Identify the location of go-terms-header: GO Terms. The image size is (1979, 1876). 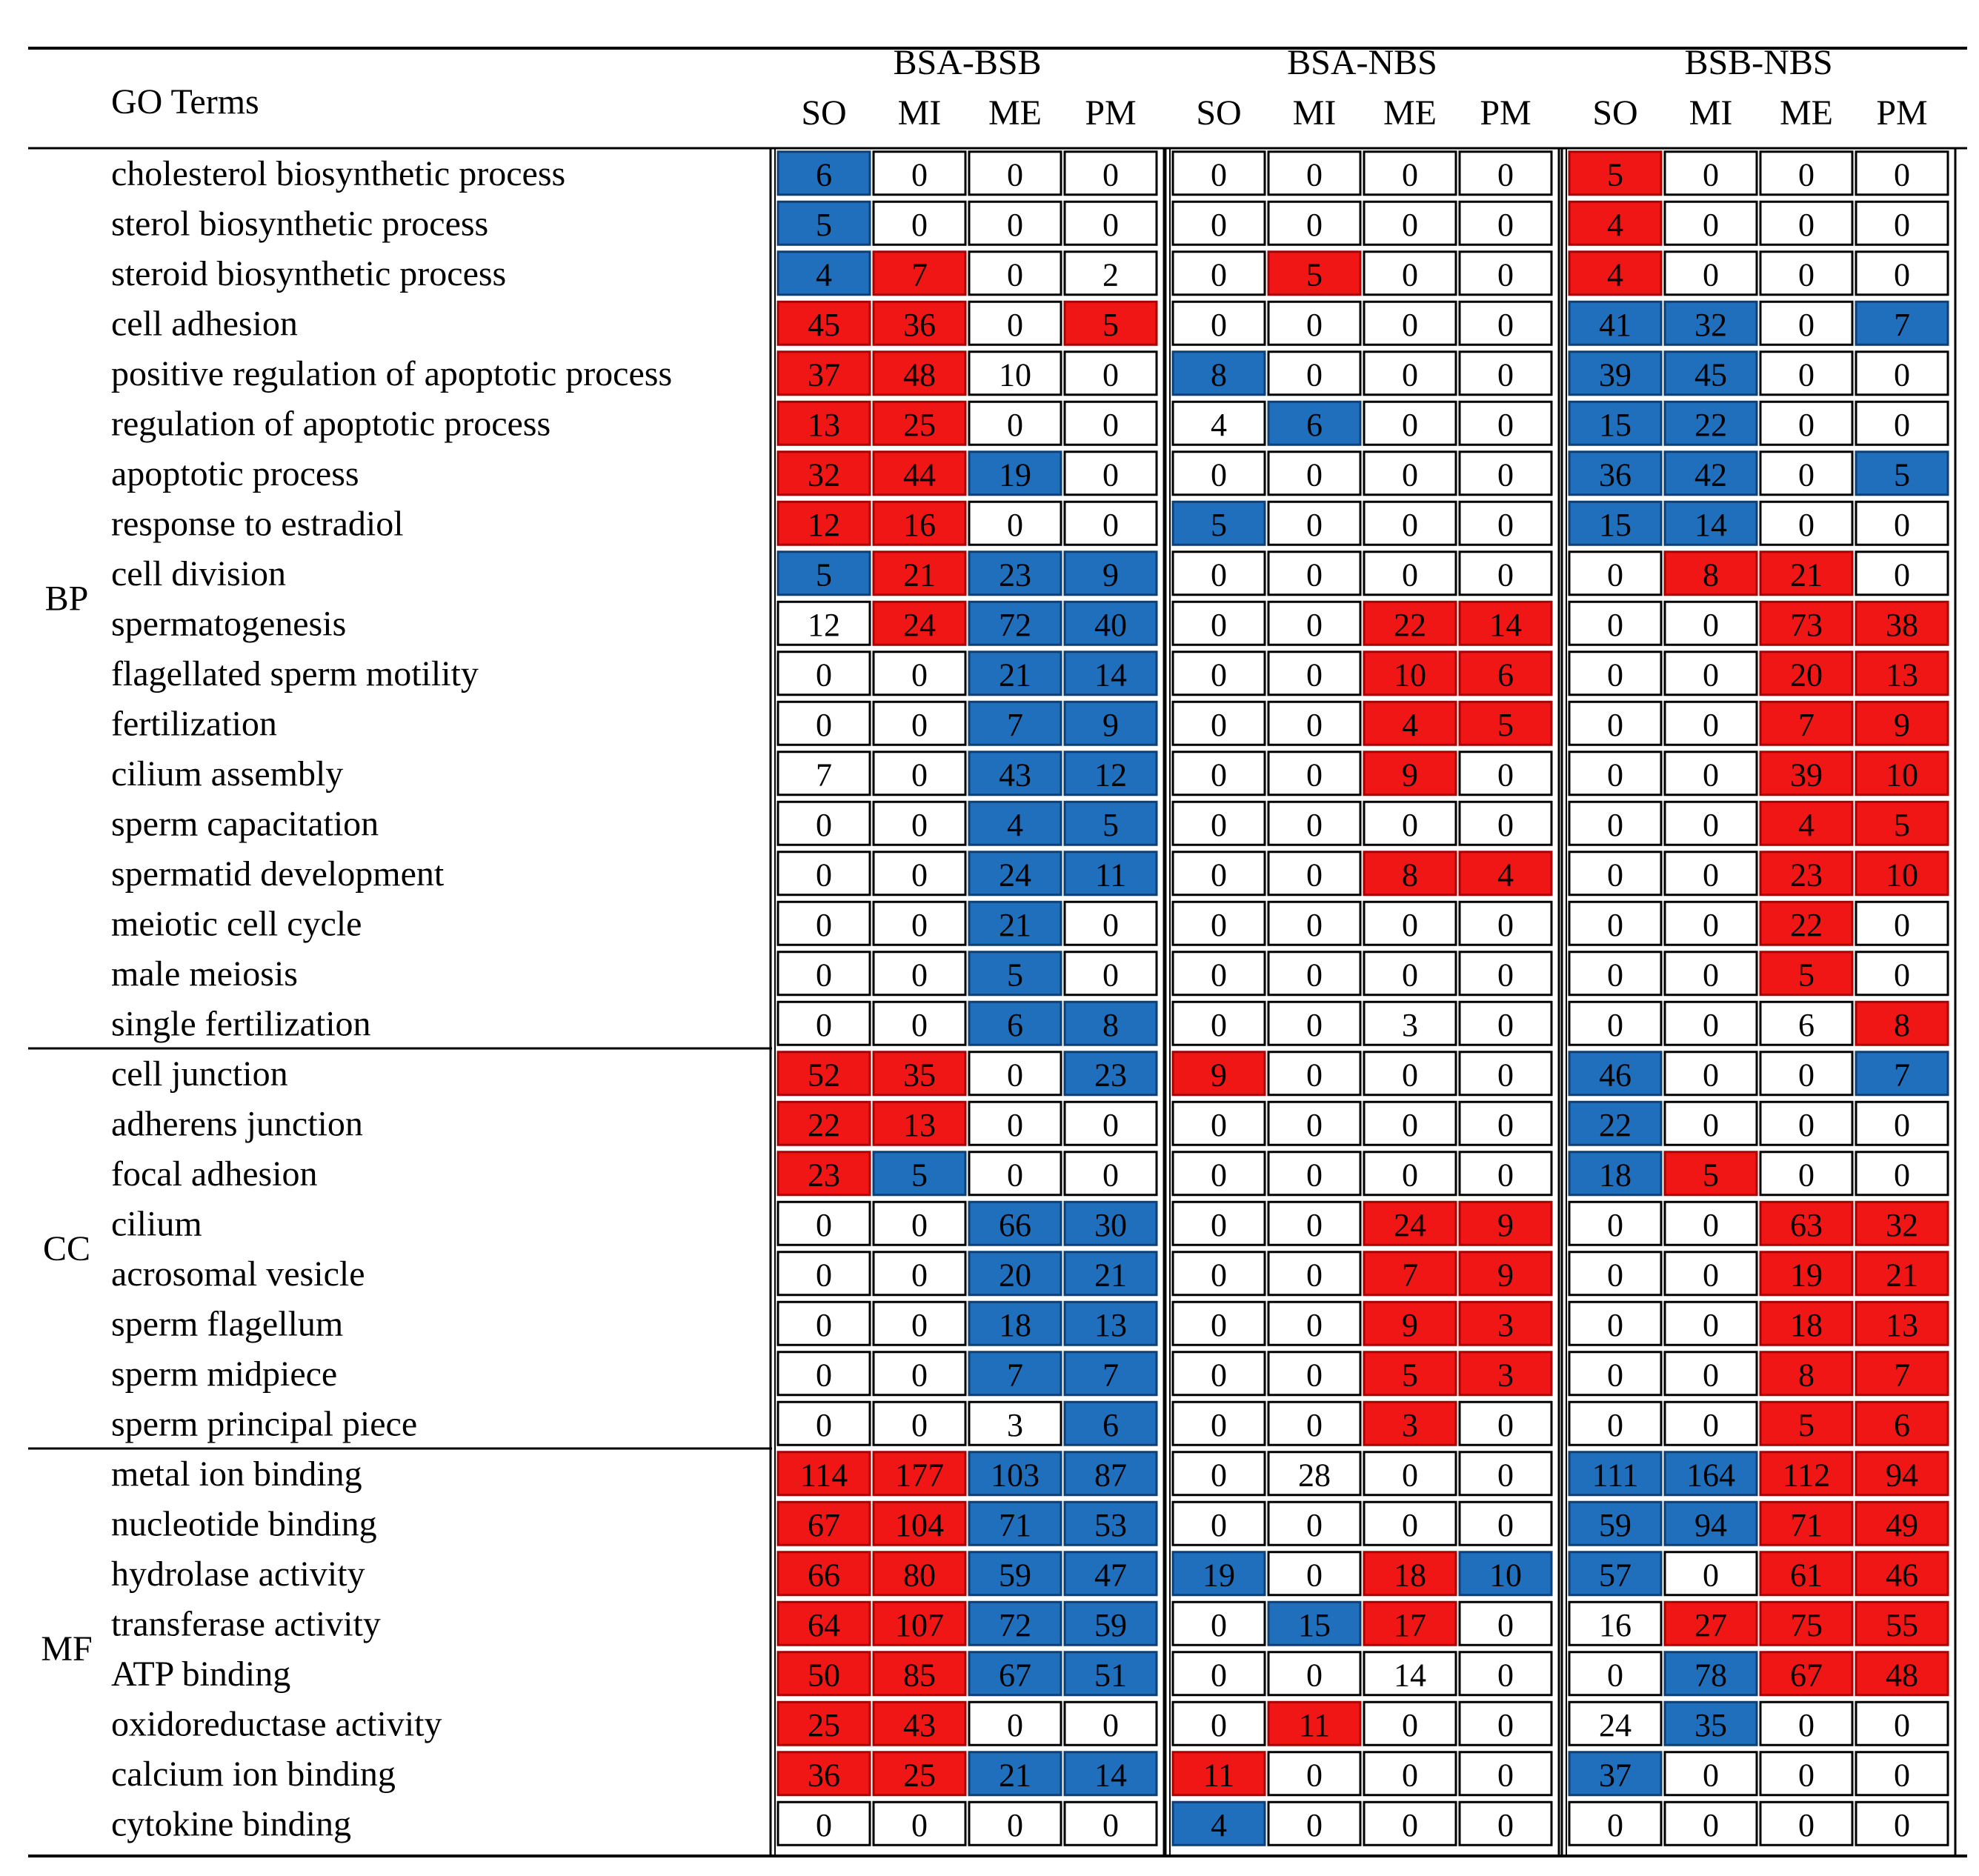
(185, 102).